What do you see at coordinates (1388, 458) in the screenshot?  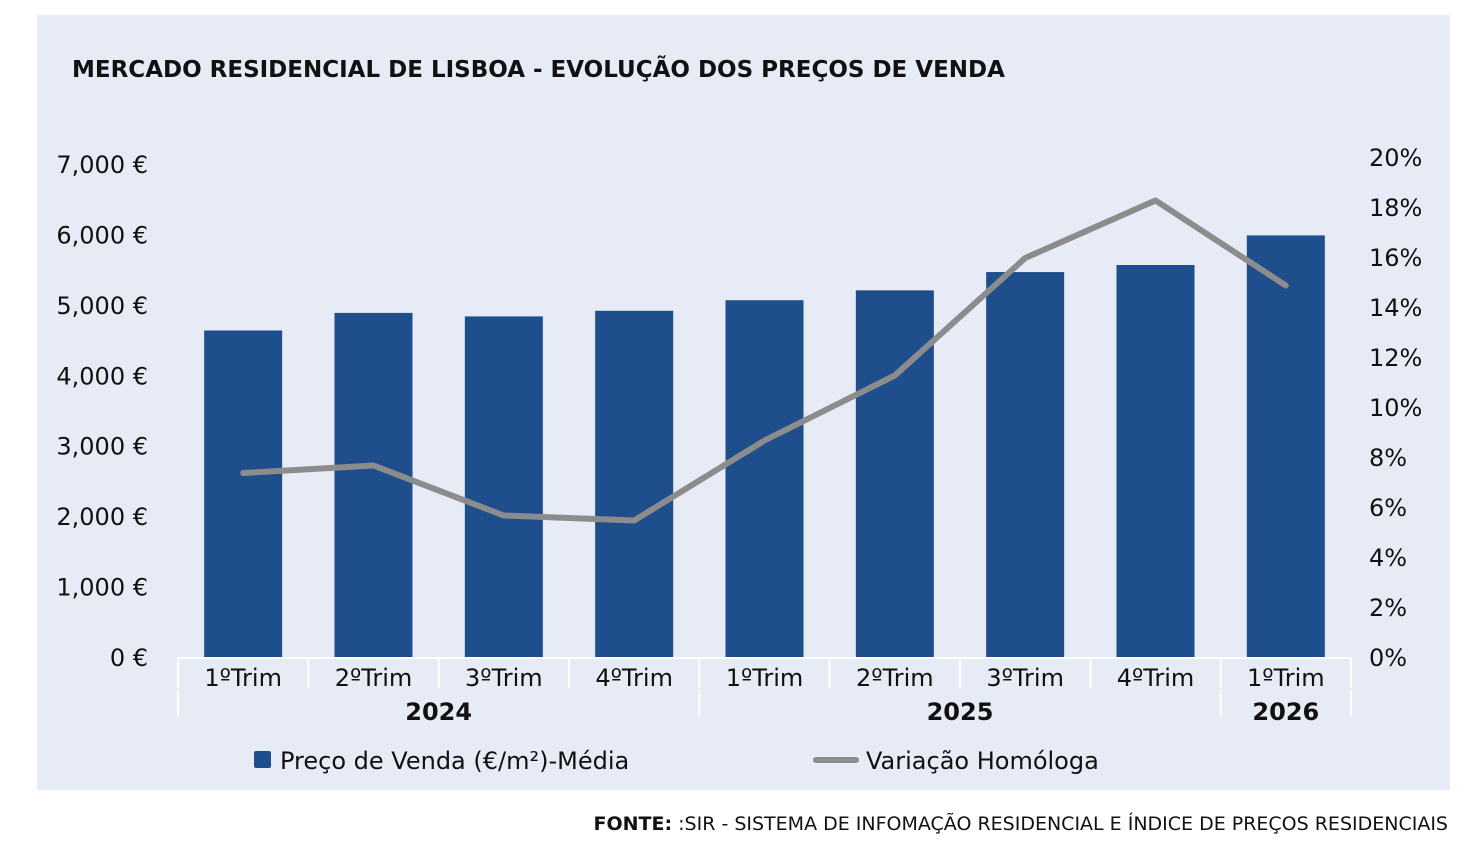 I see `y-right-tick-label: 8%` at bounding box center [1388, 458].